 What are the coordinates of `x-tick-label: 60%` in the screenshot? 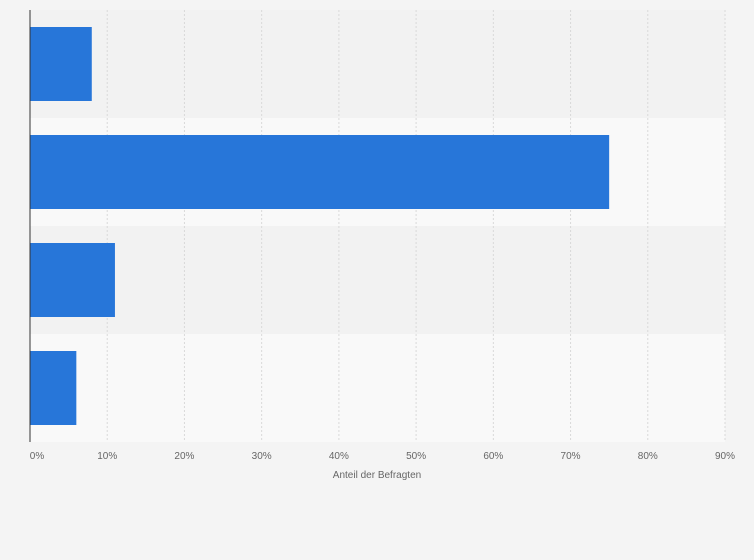 It's located at (493, 456).